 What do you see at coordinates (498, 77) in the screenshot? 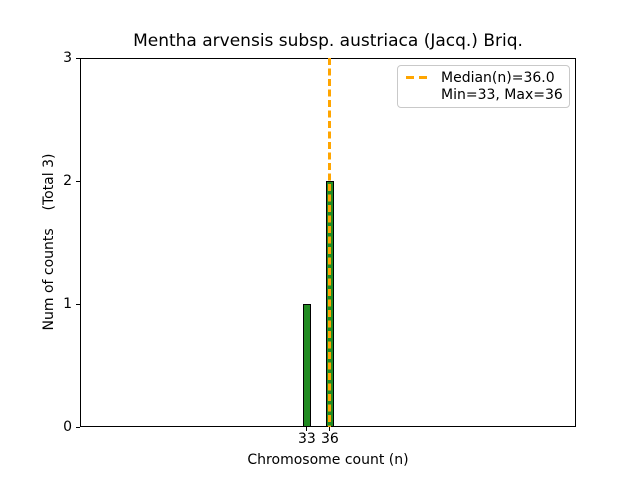
I see `legend-label-median: Median(n)=36.0` at bounding box center [498, 77].